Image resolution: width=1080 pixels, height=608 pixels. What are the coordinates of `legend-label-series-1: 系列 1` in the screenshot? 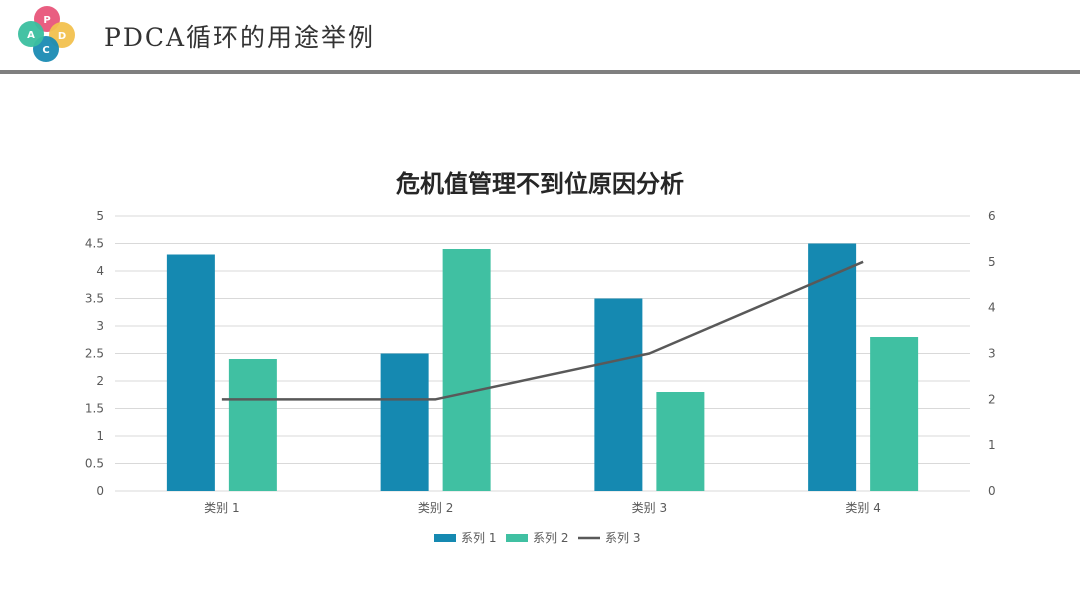 It's located at (478, 538).